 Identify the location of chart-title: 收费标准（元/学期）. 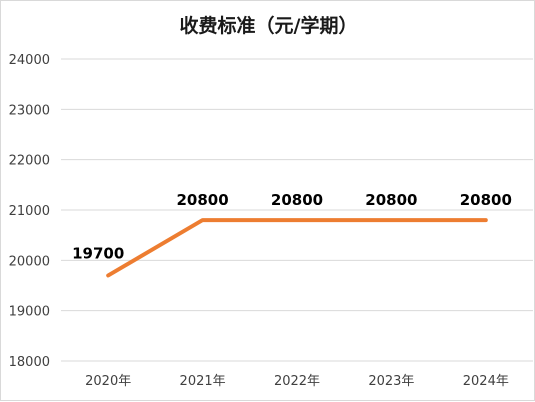
(268, 26).